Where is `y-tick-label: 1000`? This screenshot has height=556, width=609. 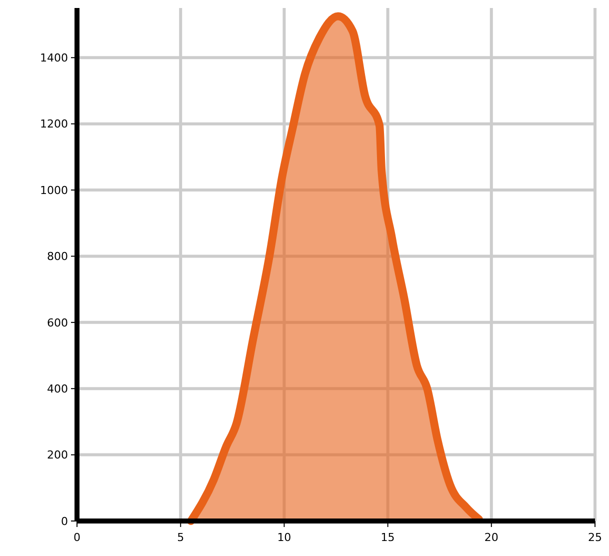 y-tick-label: 1000 is located at coordinates (54, 190).